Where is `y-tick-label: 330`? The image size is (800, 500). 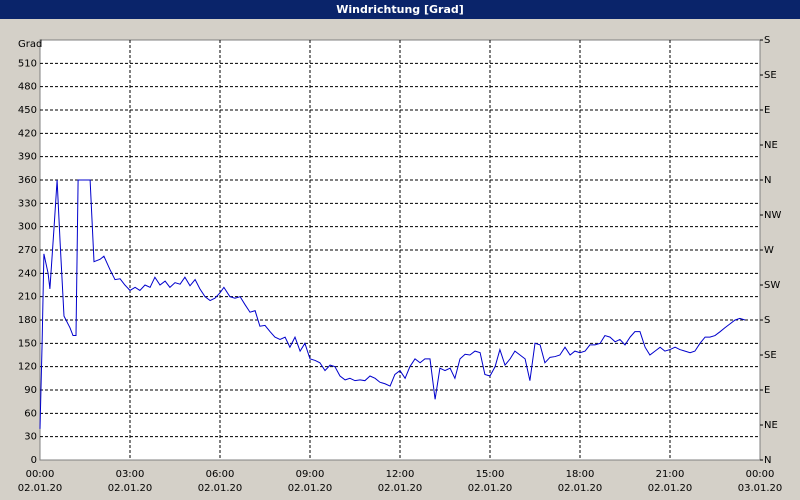 y-tick-label: 330 is located at coordinates (27, 203).